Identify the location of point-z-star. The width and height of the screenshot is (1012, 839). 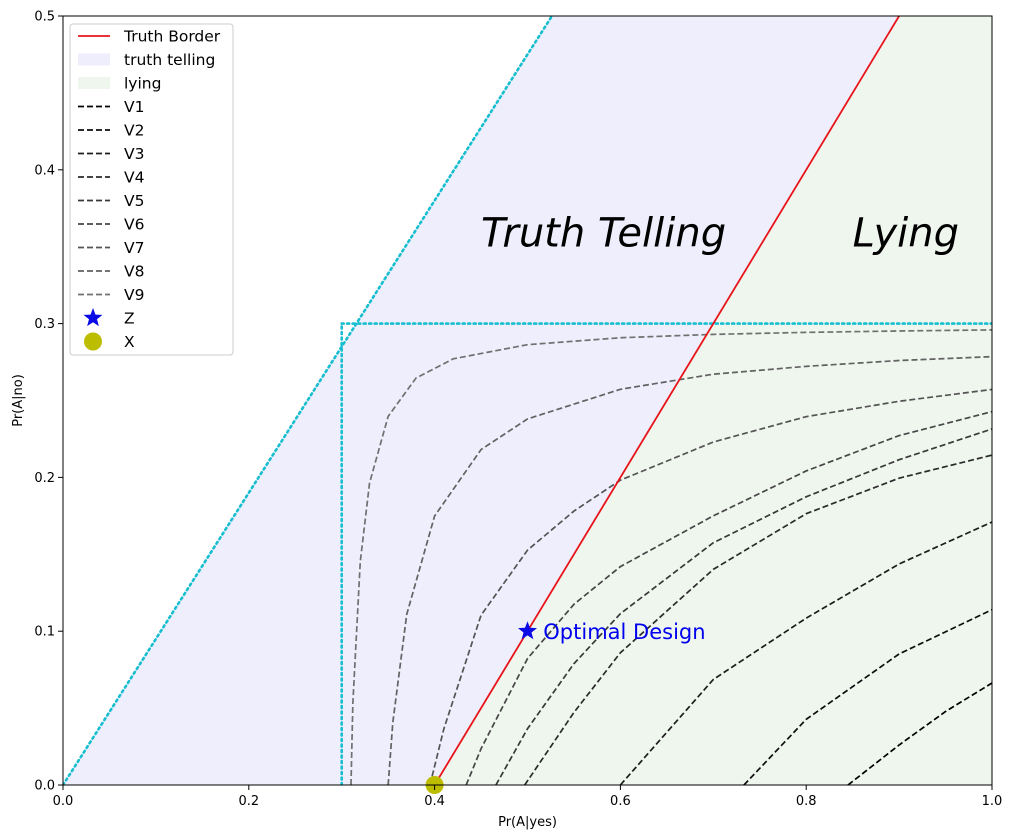
(527, 630).